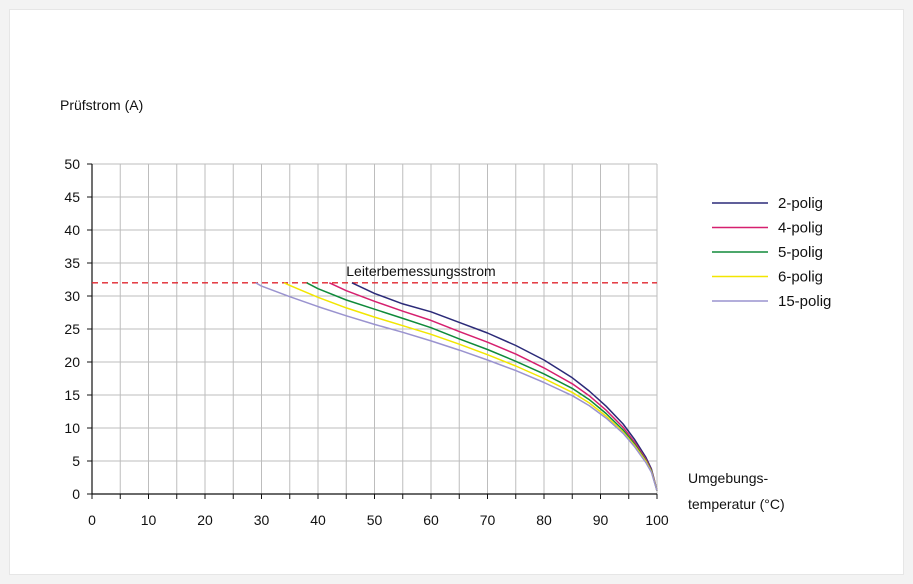 Image resolution: width=913 pixels, height=584 pixels. Describe the element at coordinates (800, 203) in the screenshot. I see `legend-label: 2-polig` at that location.